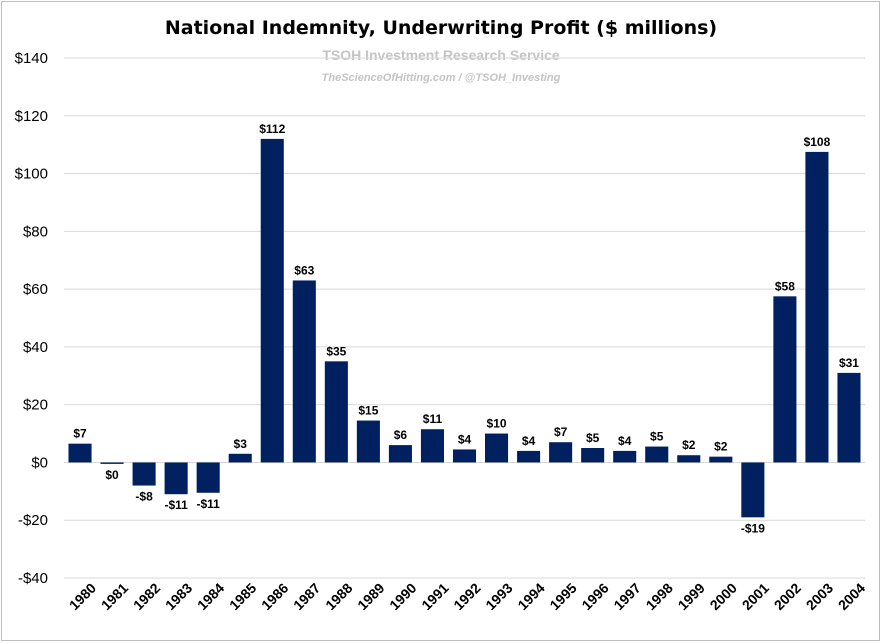 This screenshot has height=644, width=883. I want to click on data-label: $11, so click(433, 419).